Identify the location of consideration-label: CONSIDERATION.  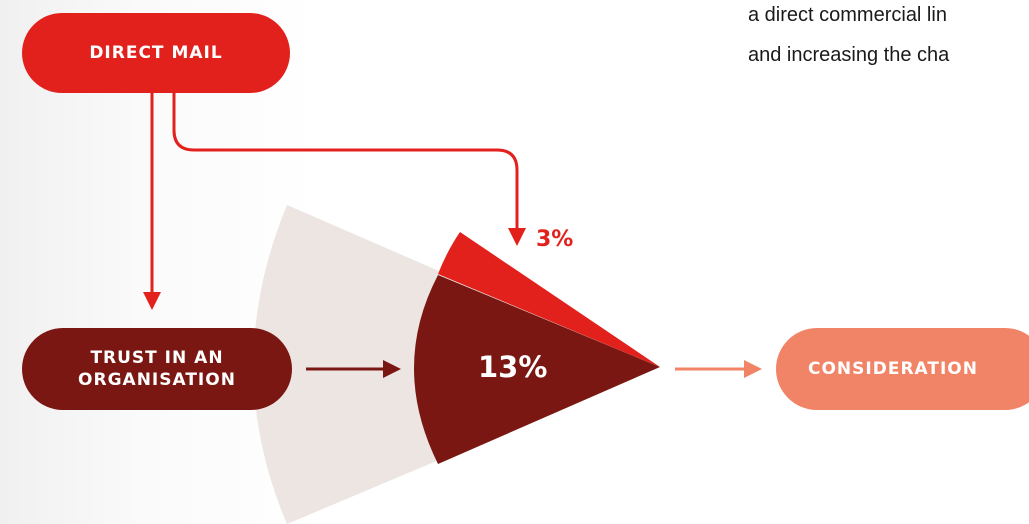
(893, 369).